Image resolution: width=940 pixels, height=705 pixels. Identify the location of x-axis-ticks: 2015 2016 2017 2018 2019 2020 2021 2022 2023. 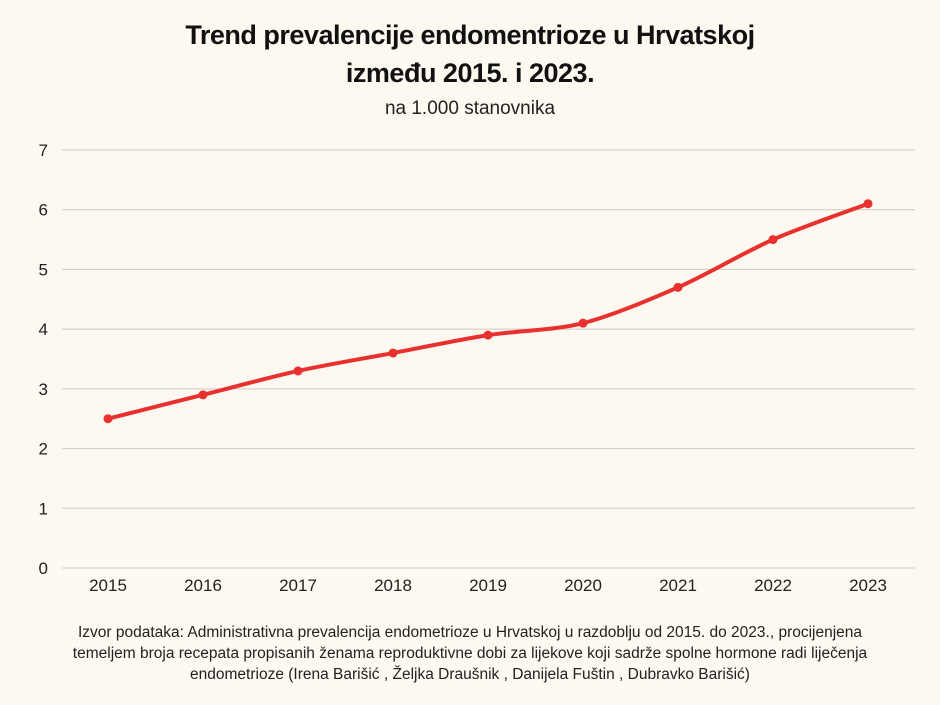
(488, 585).